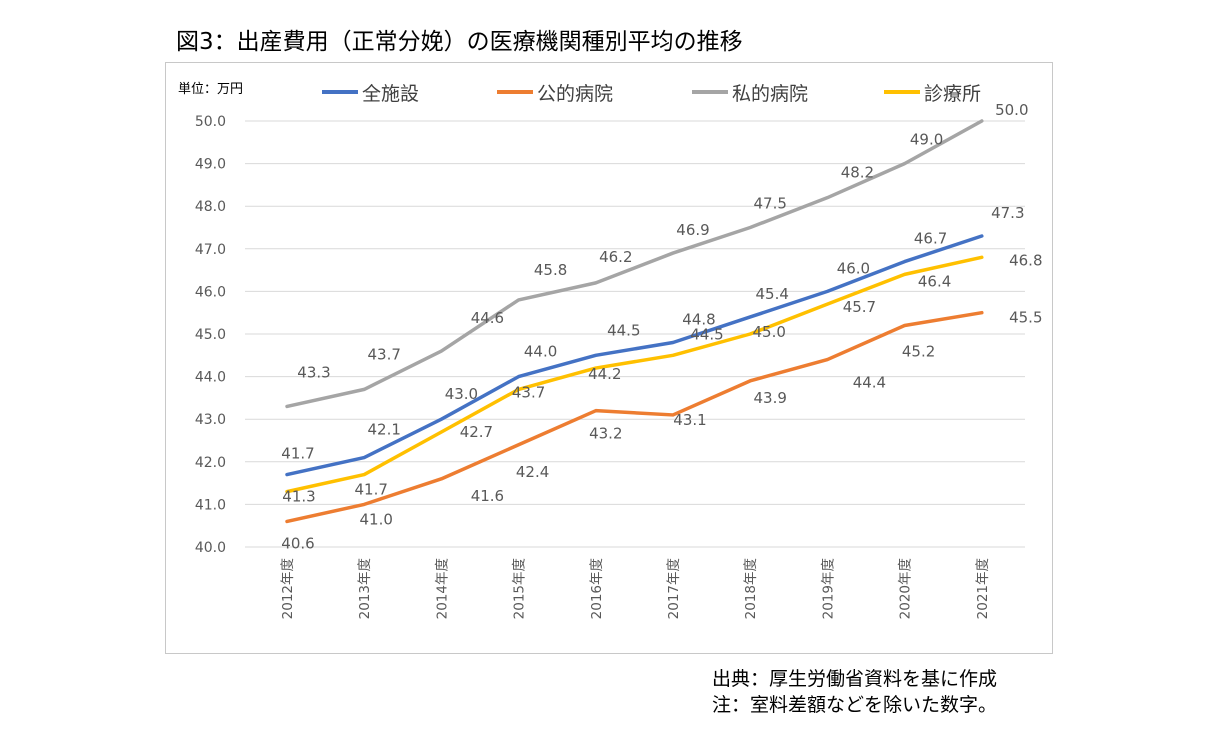  I want to click on data-label: 44.0, so click(540, 352).